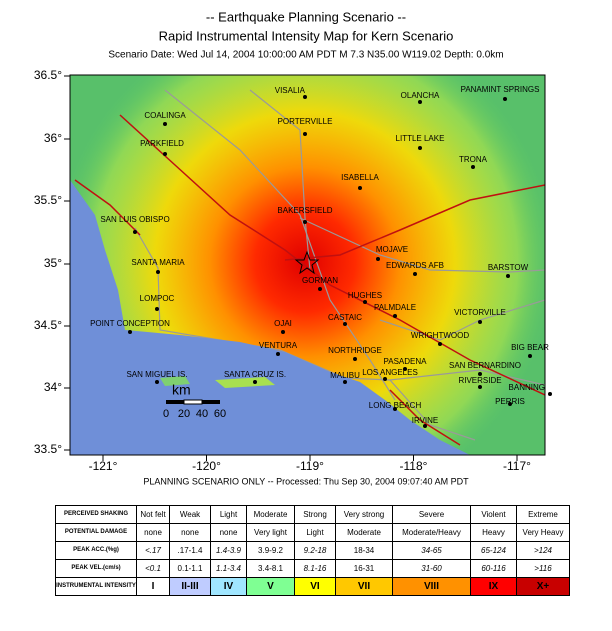 The height and width of the screenshot is (631, 612). I want to click on legend-cell: <0.1, so click(153, 568).